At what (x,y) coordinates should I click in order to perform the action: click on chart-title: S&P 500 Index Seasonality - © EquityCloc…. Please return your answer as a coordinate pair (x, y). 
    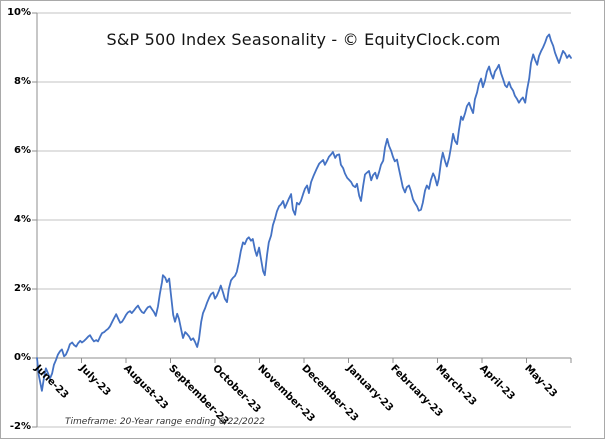
    Looking at the image, I should click on (303, 39).